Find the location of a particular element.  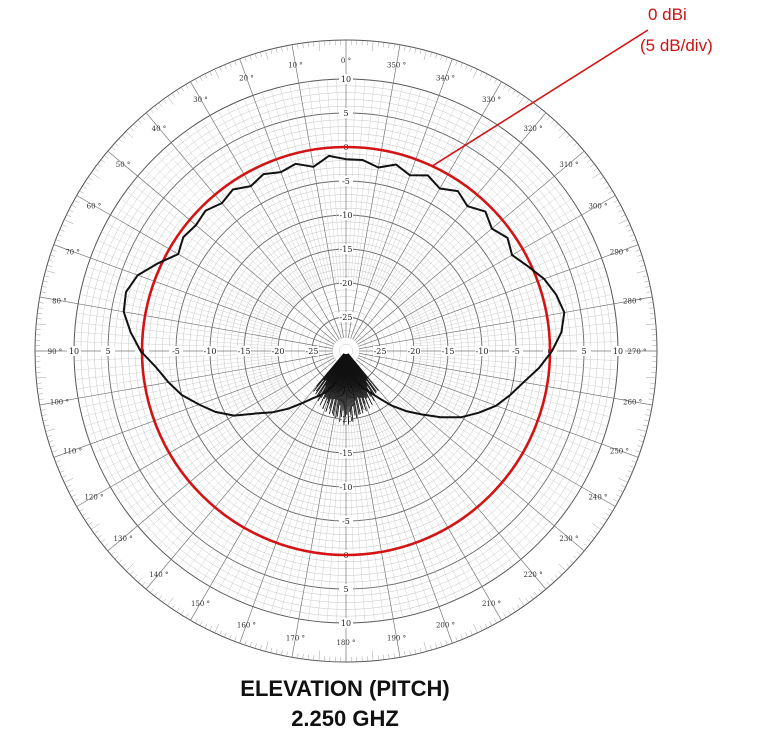

radial-tick-label: -15 is located at coordinates (448, 351).